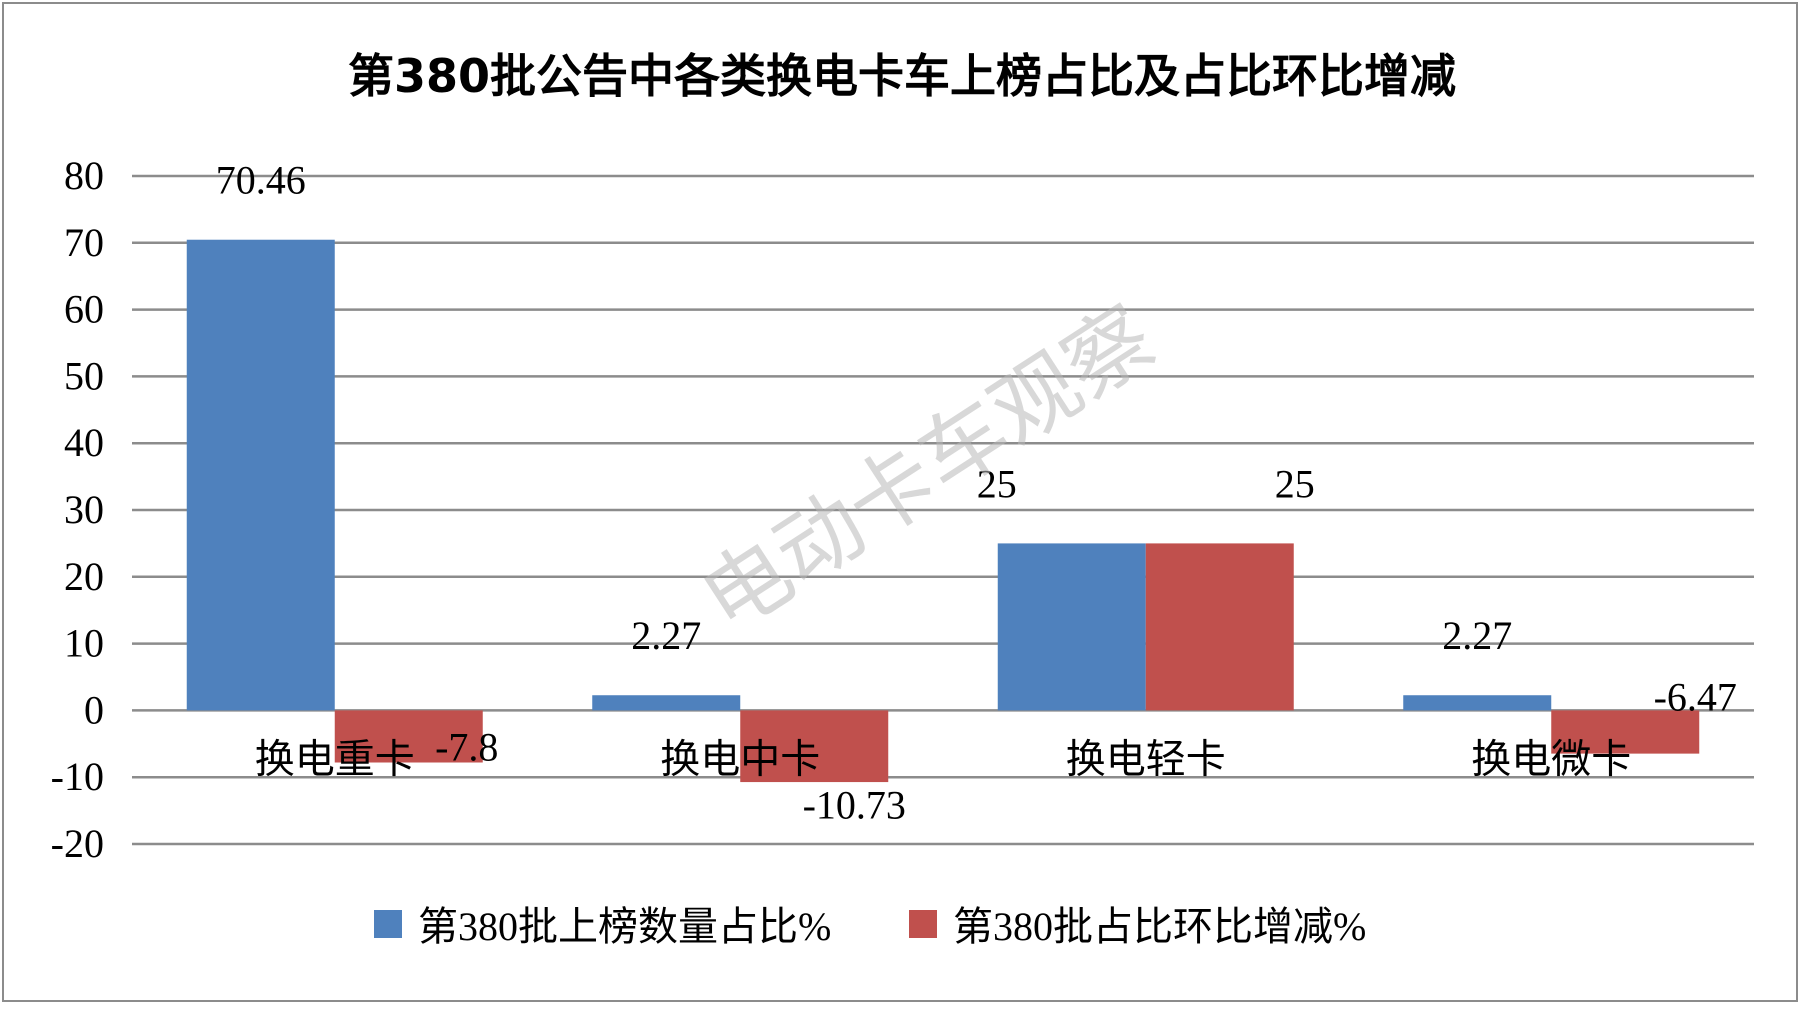  What do you see at coordinates (84, 509) in the screenshot?
I see `y-tick-label: 30` at bounding box center [84, 509].